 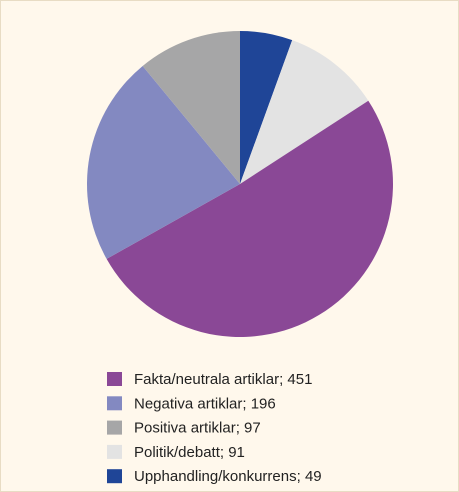 What do you see at coordinates (189, 452) in the screenshot?
I see `legend-label: Politik/debatt; 91` at bounding box center [189, 452].